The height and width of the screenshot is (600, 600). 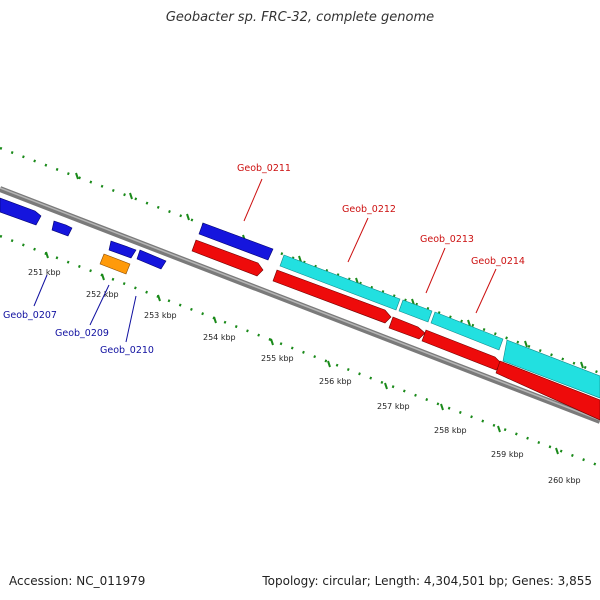 What do you see at coordinates (44, 272) in the screenshot?
I see `scale-label: 251 kbp` at bounding box center [44, 272].